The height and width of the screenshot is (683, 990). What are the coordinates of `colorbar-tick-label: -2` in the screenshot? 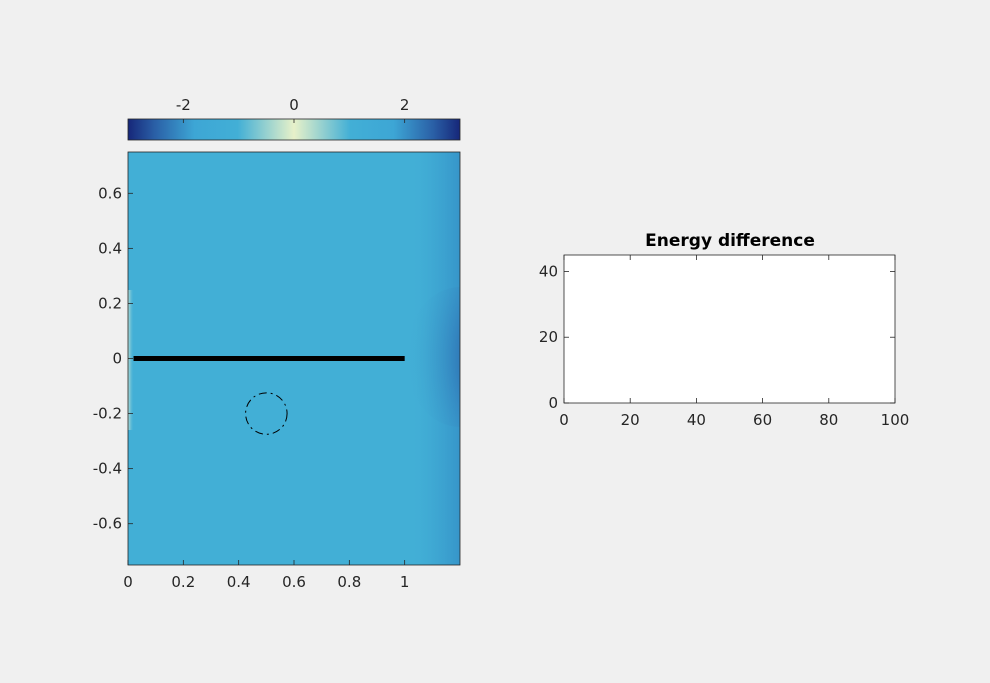 It's located at (183, 105).